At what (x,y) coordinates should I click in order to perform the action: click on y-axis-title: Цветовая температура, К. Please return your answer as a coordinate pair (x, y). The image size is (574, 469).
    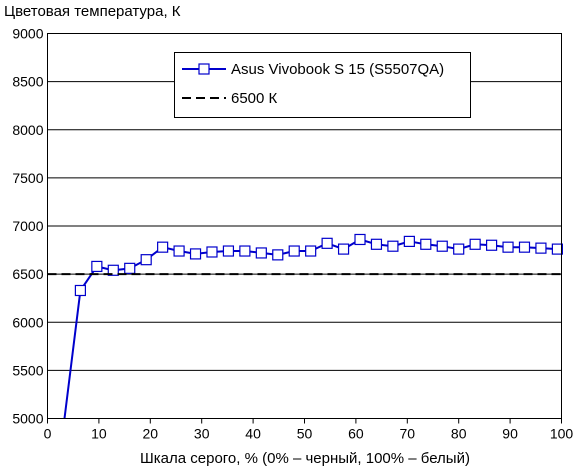
    Looking at the image, I should click on (92, 11).